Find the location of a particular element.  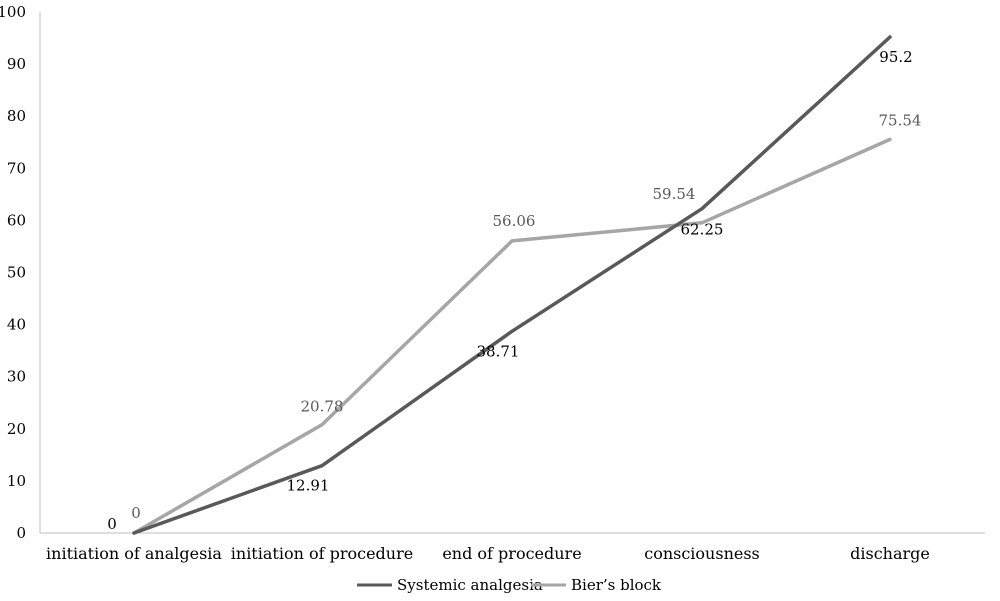

y-tick-label: 60 is located at coordinates (16, 220).